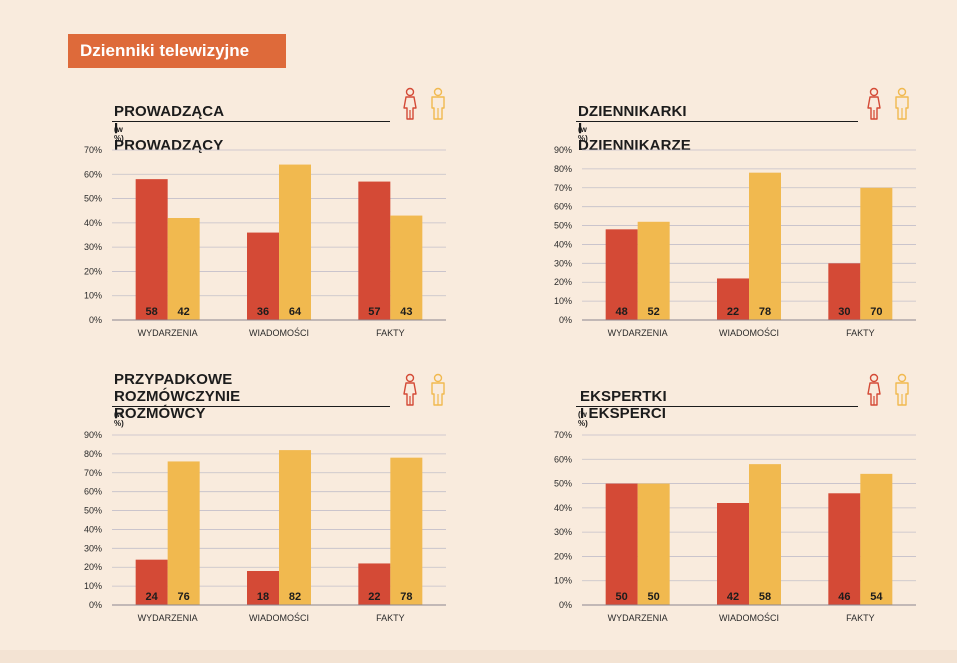 The image size is (957, 663). I want to click on bar-value-label: 57, so click(374, 312).